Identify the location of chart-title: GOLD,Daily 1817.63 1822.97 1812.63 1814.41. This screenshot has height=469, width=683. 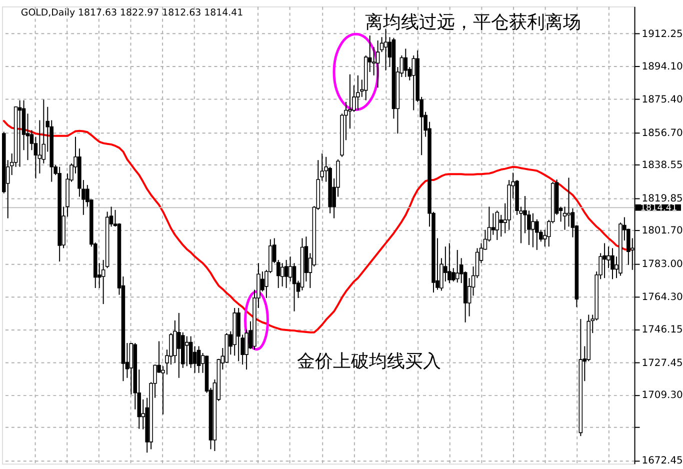
(132, 12).